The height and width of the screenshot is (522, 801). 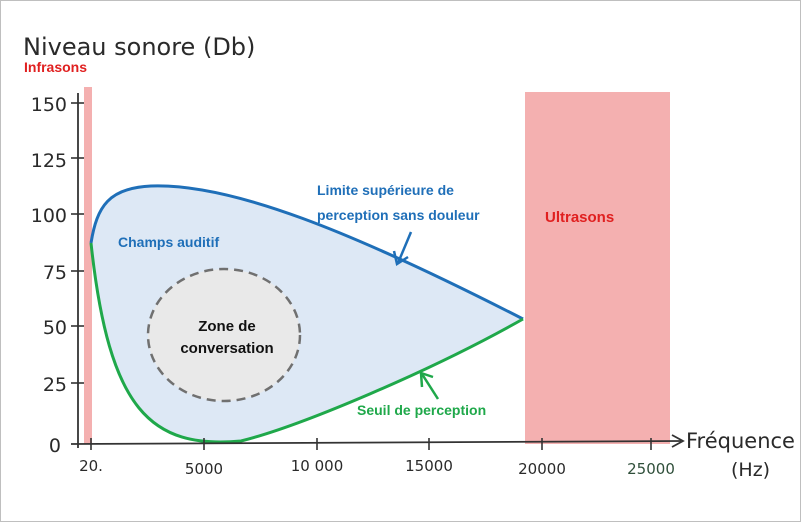 I want to click on y-tick-label-100: 100, so click(x=49, y=216).